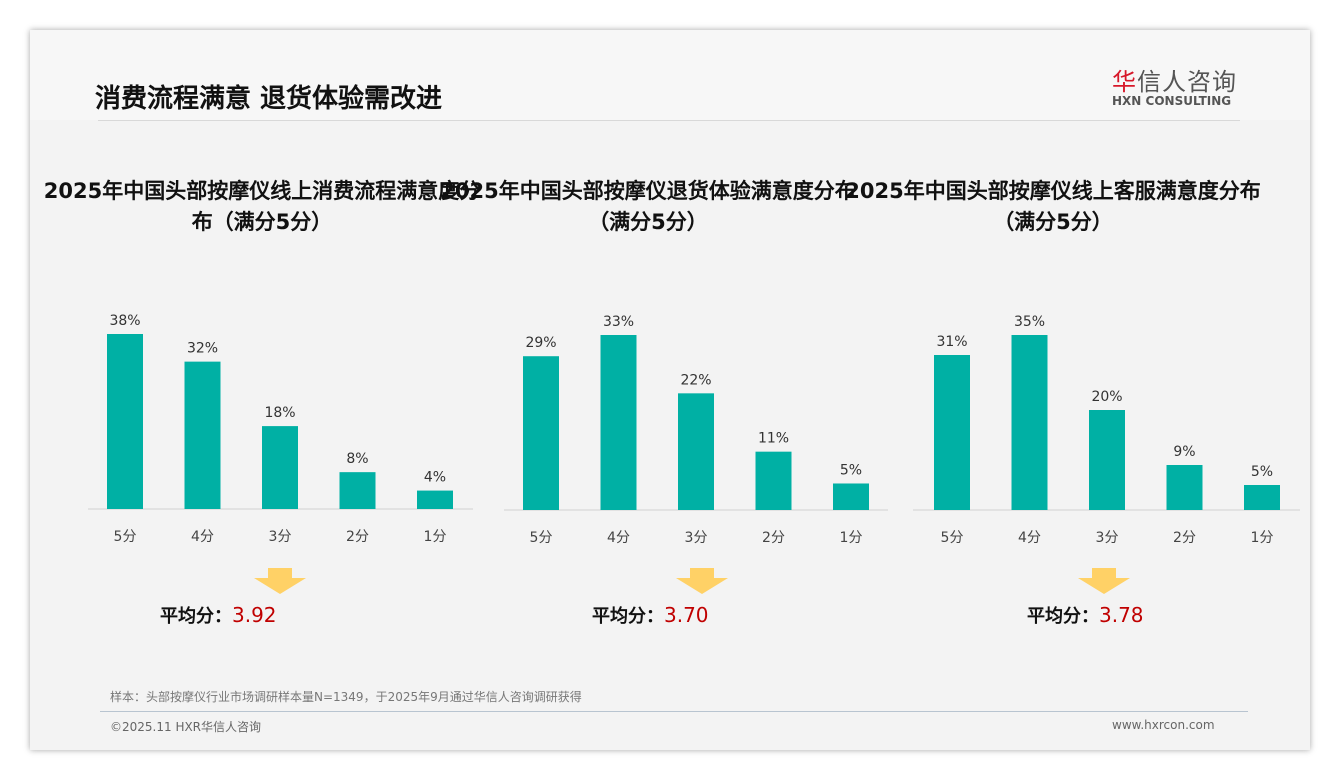  What do you see at coordinates (695, 380) in the screenshot?
I see `data-label: 22%` at bounding box center [695, 380].